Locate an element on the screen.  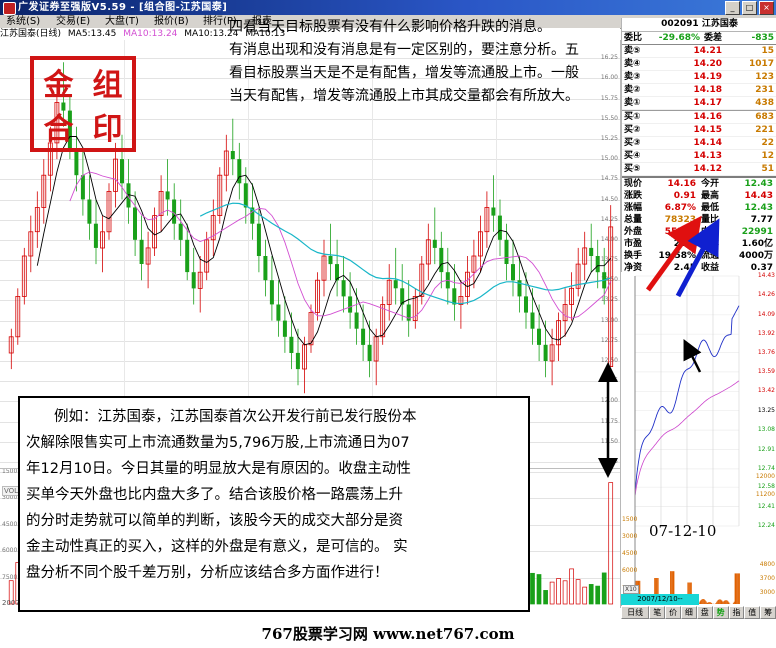
bid-row: 买① 14.16 683 is located at coordinates (699, 117).